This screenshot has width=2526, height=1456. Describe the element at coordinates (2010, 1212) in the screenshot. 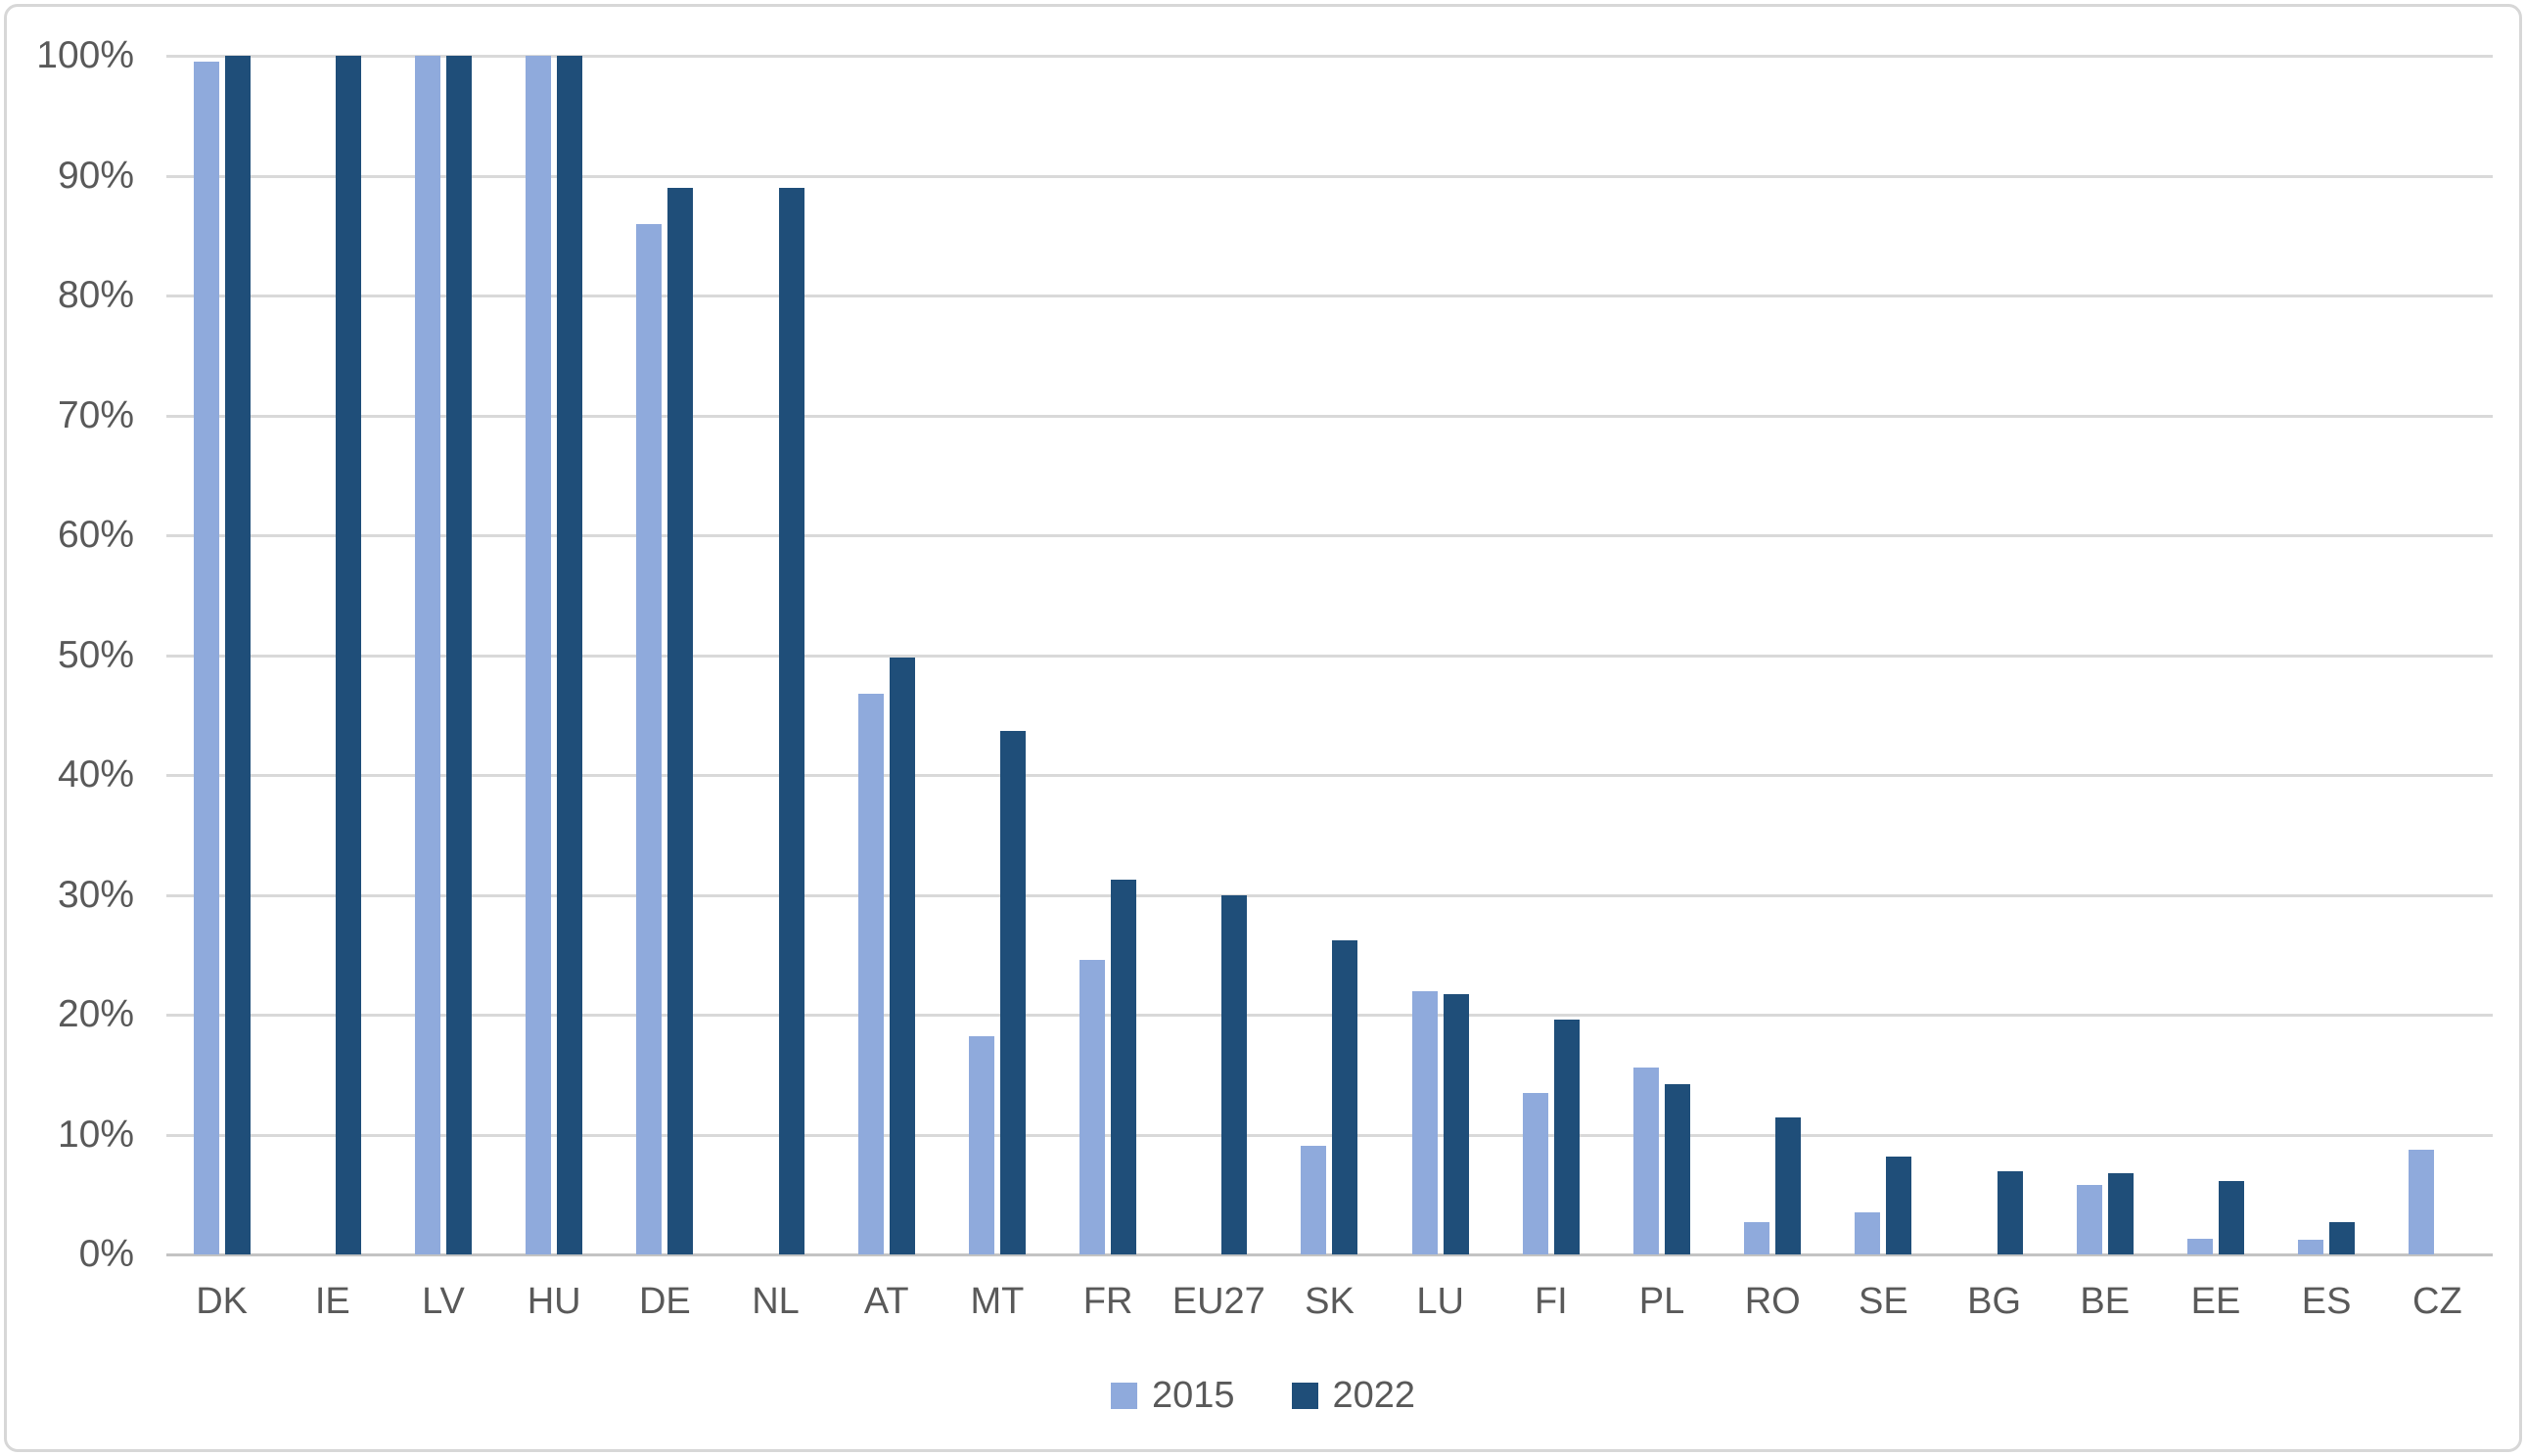

I see `bar-2022-bg` at that location.